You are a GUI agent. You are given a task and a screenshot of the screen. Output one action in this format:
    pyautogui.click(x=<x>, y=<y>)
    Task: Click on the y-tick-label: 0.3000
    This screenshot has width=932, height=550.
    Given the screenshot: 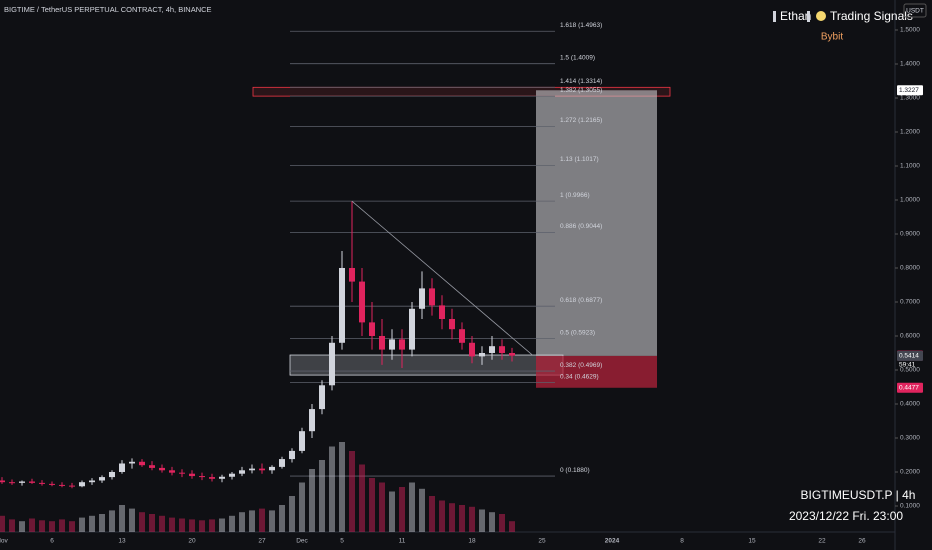 What is the action you would take?
    pyautogui.click(x=910, y=438)
    